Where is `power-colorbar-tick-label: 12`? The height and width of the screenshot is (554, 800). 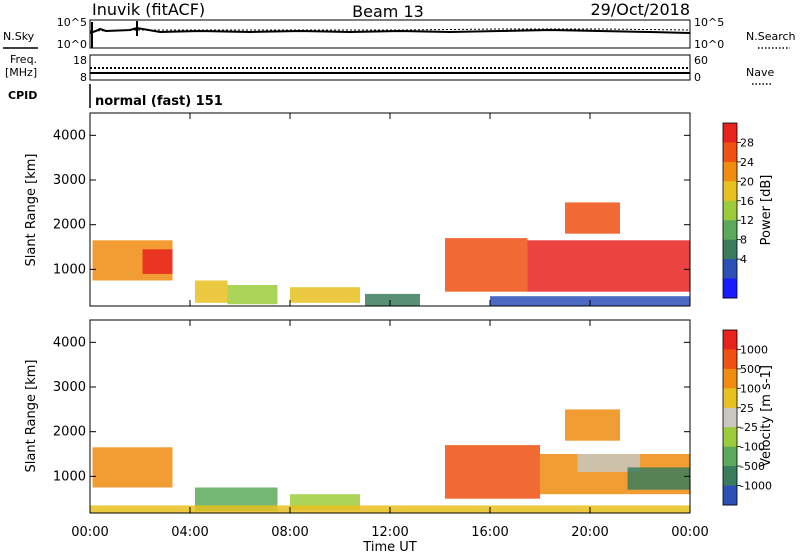 power-colorbar-tick-label: 12 is located at coordinates (747, 220).